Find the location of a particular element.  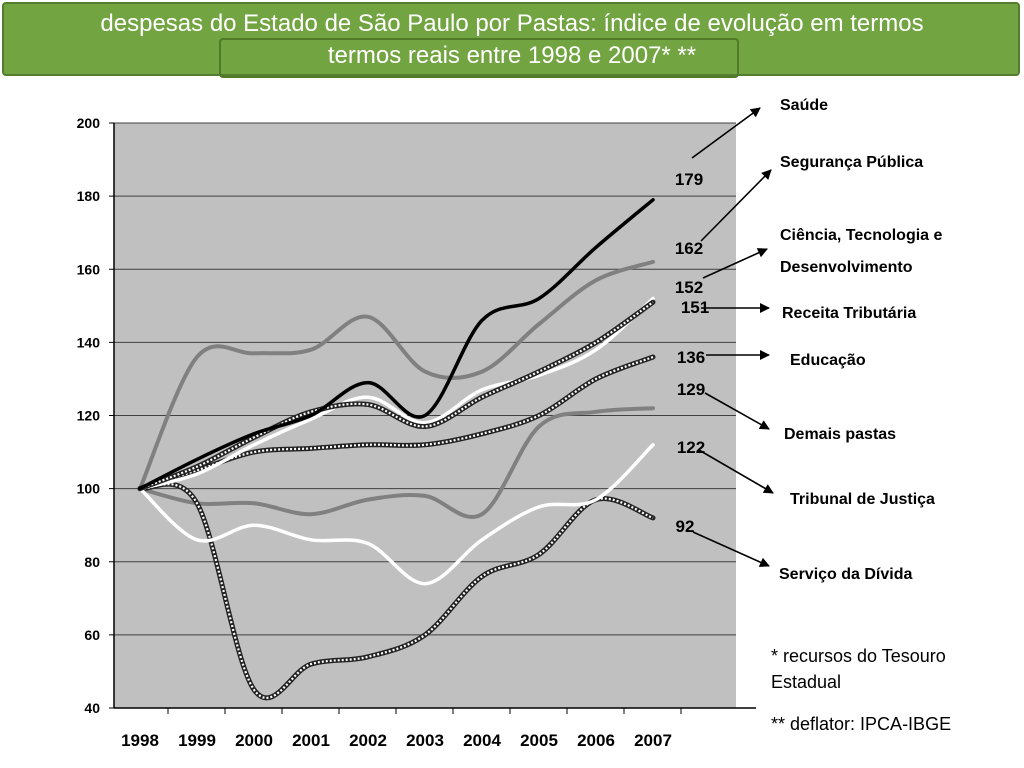

chart-title-line-2: termos reais entre 1998 e 2007* ** is located at coordinates (512, 55).